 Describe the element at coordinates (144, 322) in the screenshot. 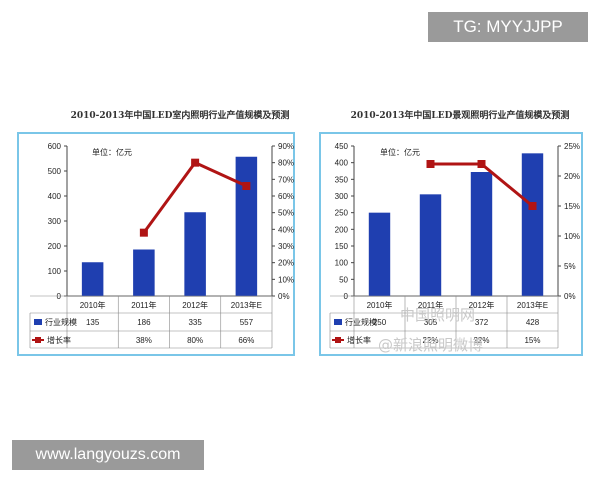

I see `table-cell: 186` at that location.